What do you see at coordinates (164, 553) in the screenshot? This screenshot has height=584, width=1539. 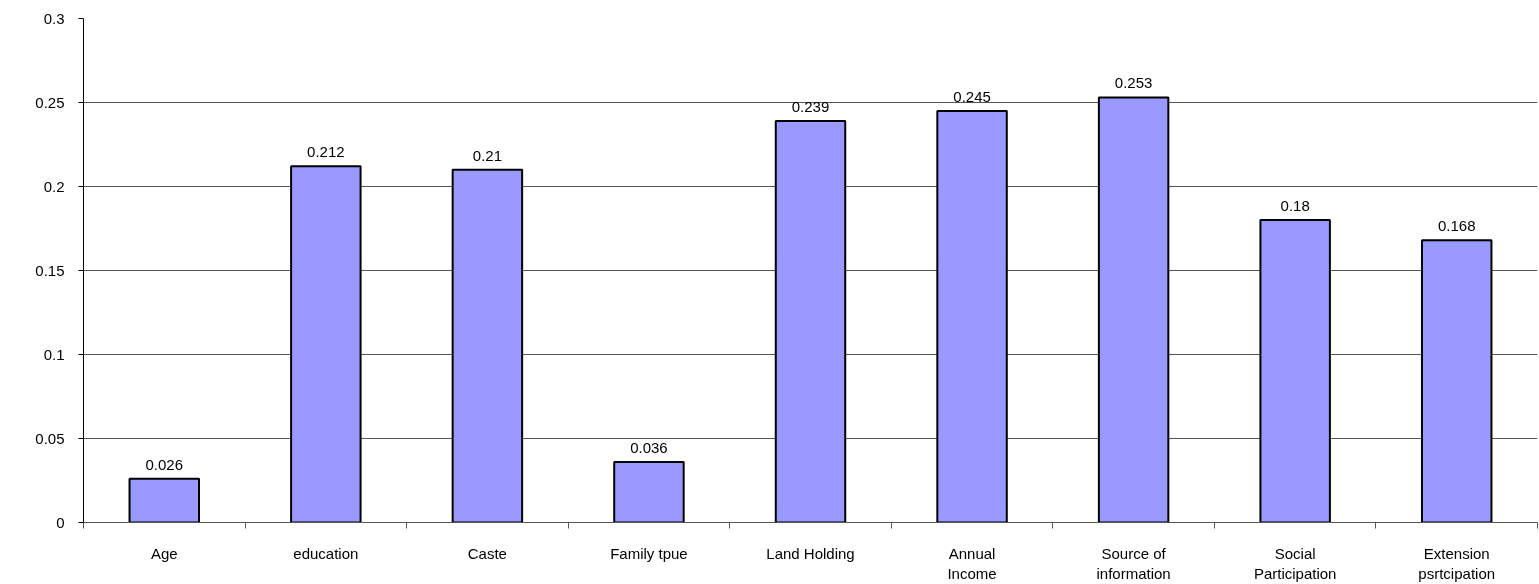 I see `x-tick-label: Age` at bounding box center [164, 553].